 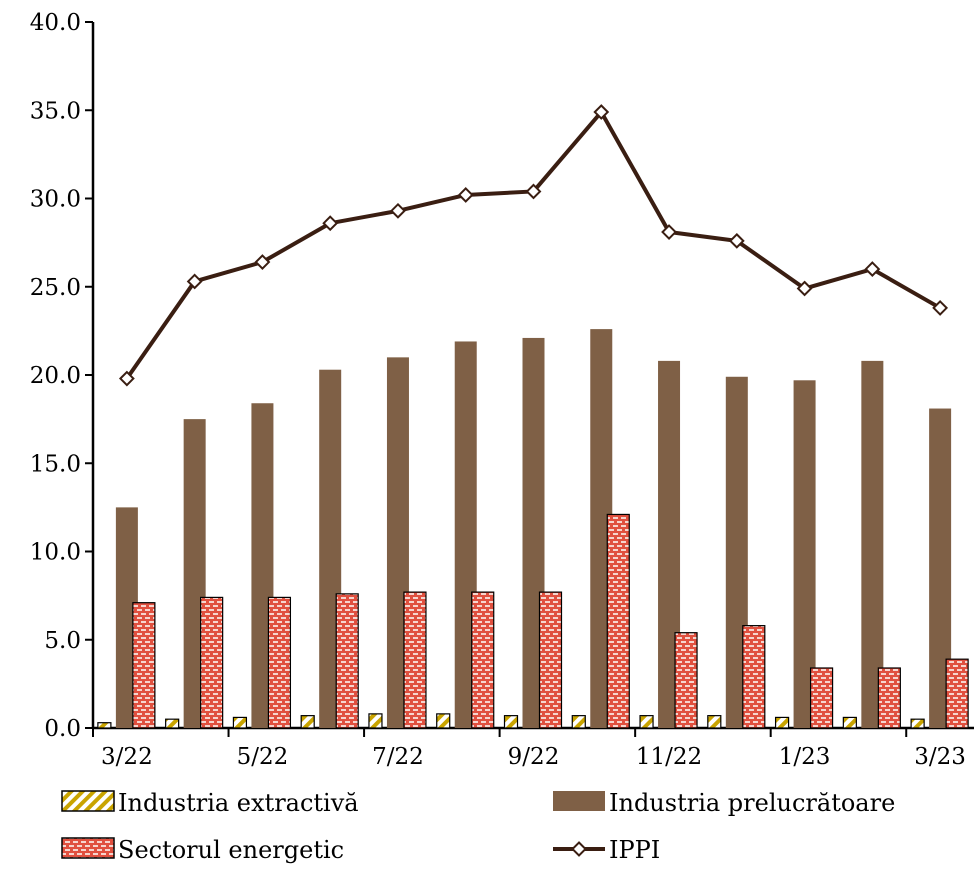 I want to click on y-tick-label: 20.0, so click(x=55, y=376).